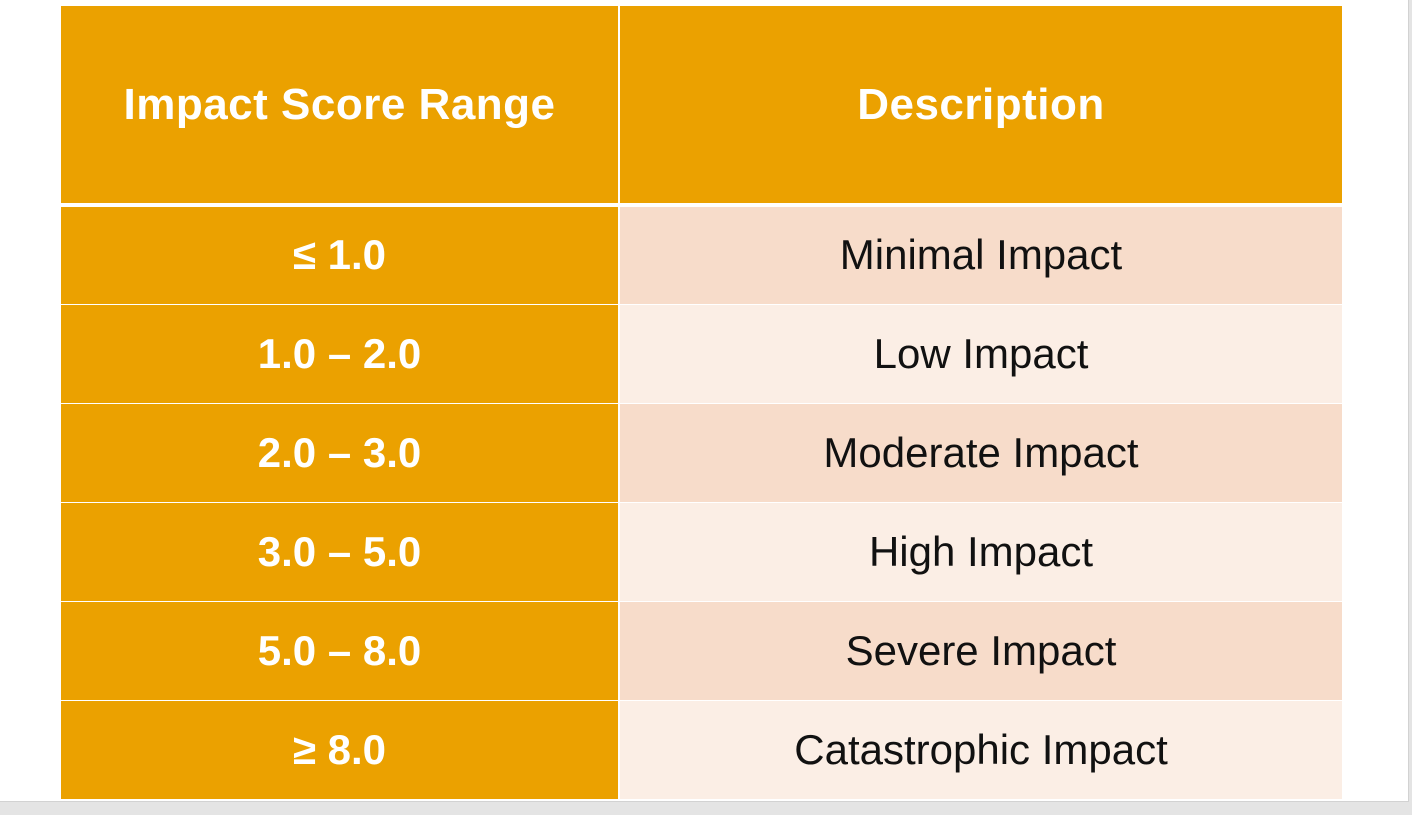 Image resolution: width=1412 pixels, height=815 pixels. Describe the element at coordinates (980, 452) in the screenshot. I see `description-cell: Moderate Impact` at that location.